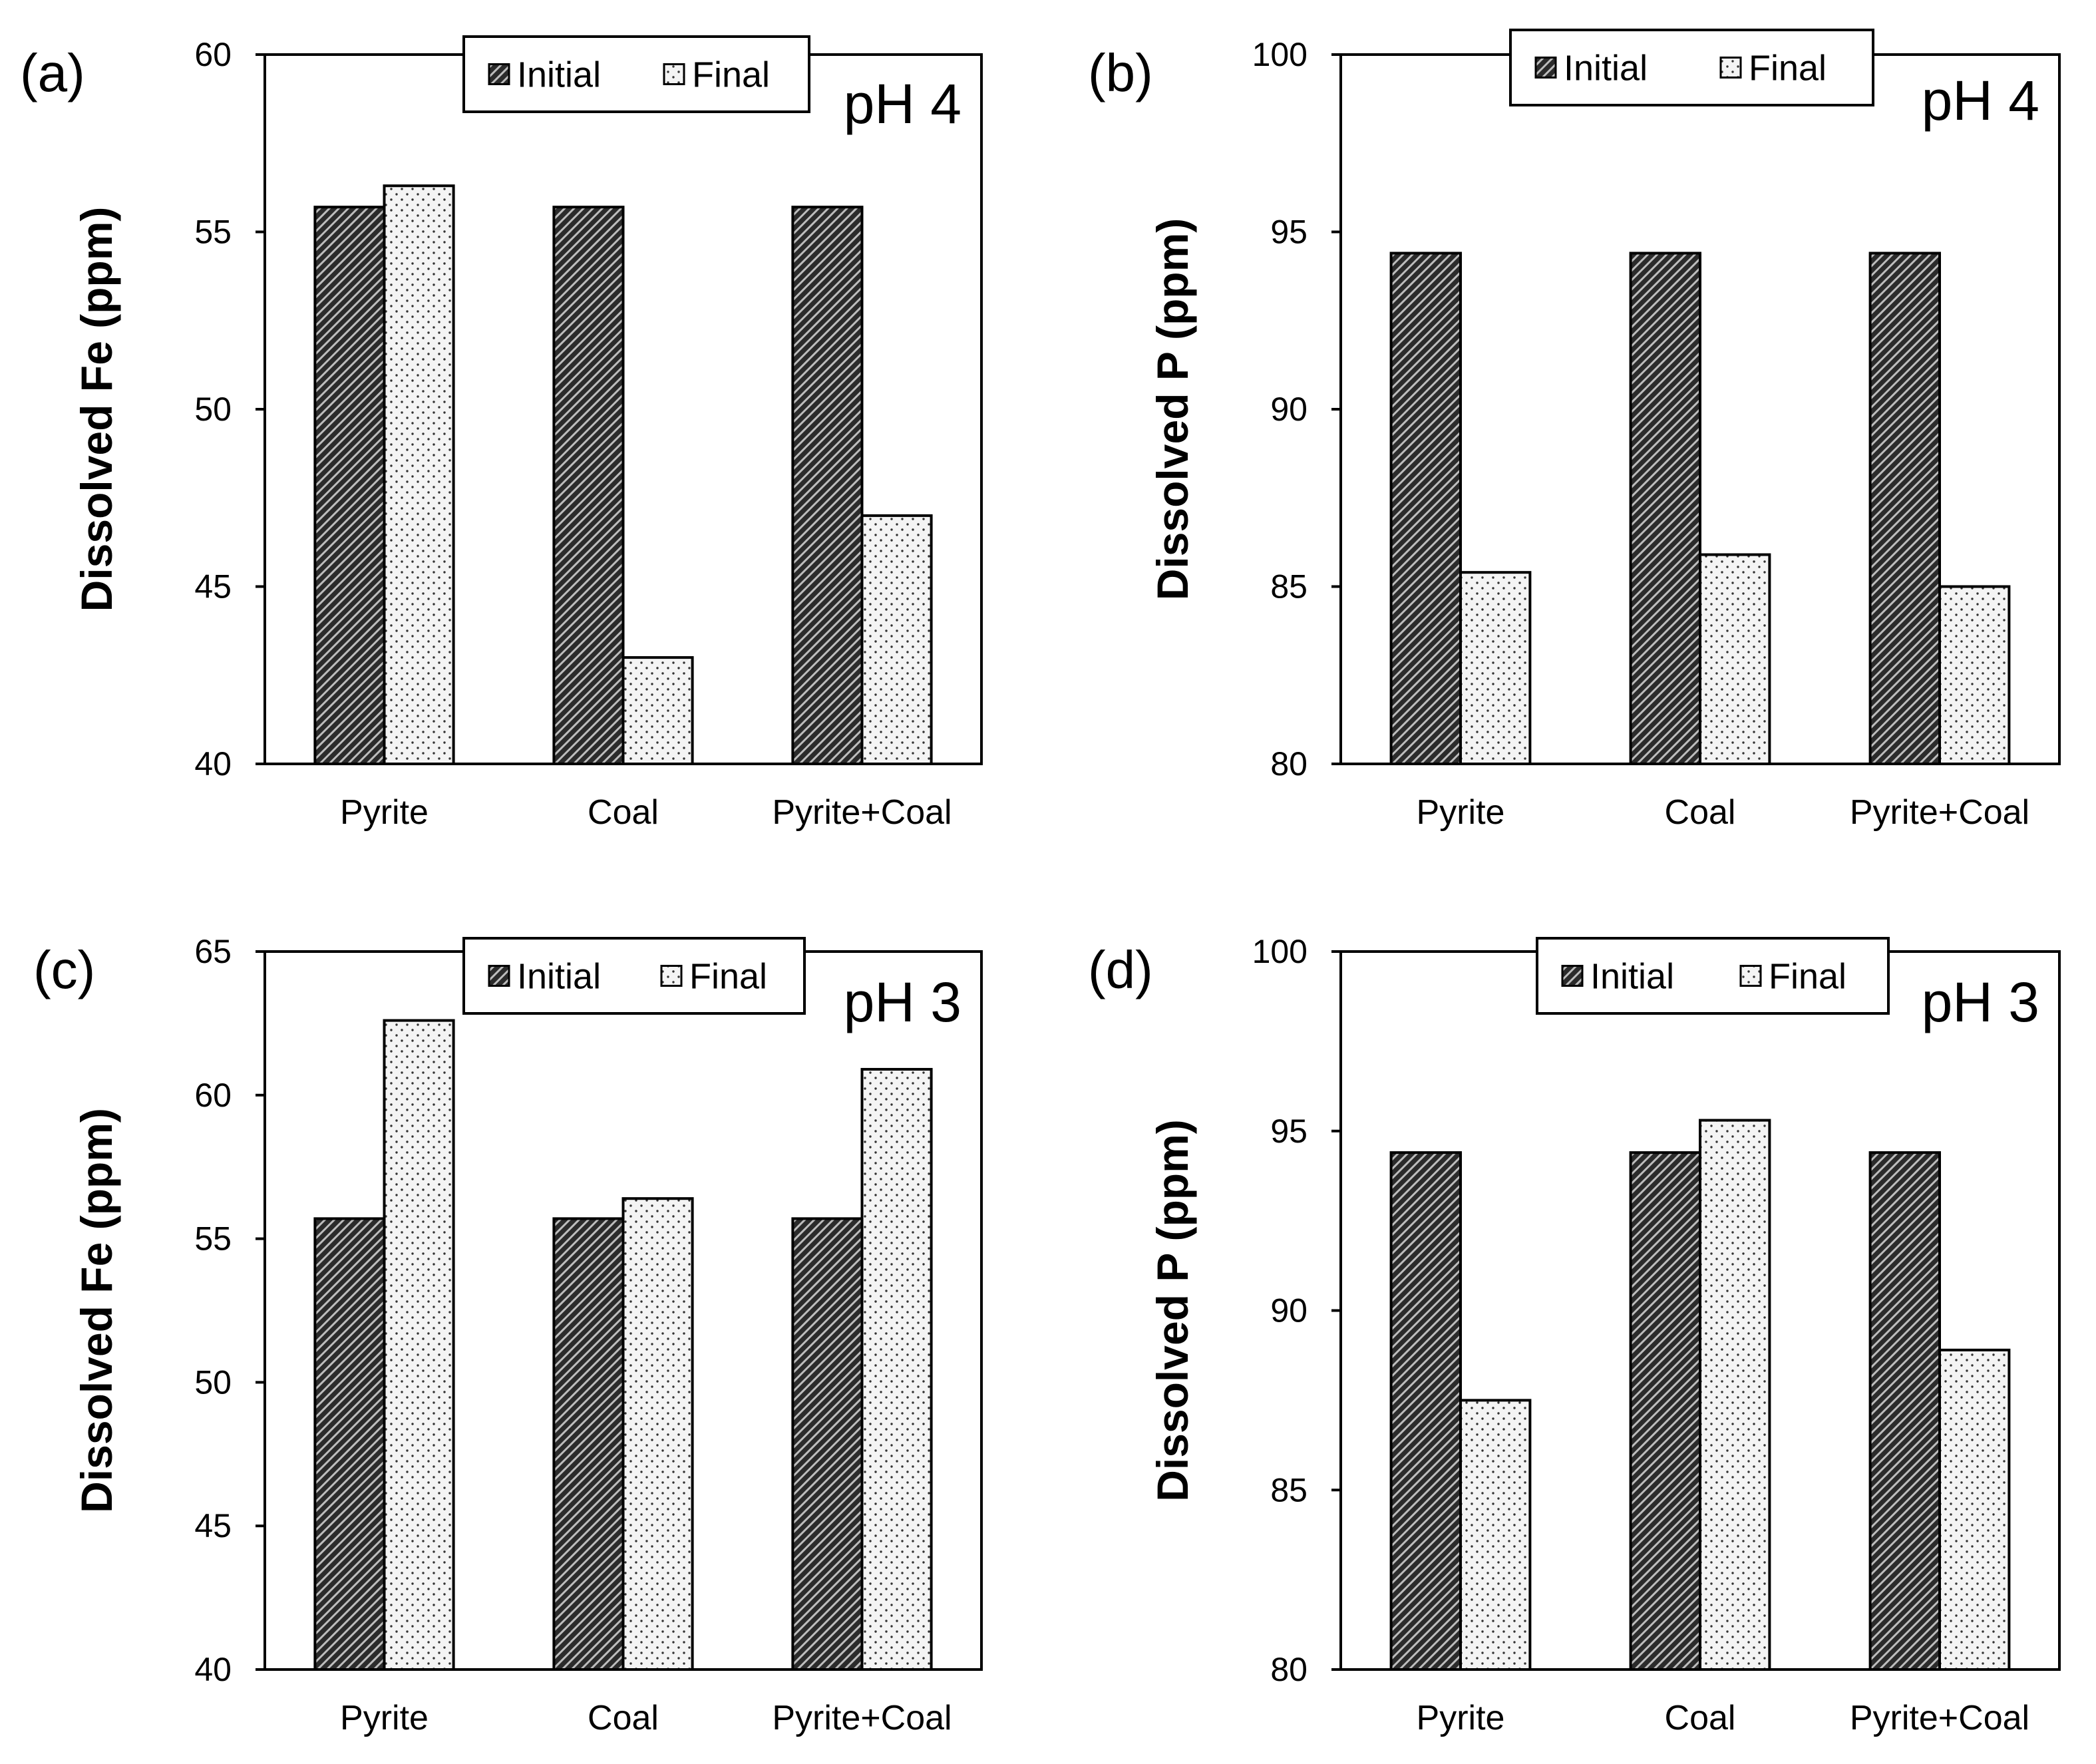 This screenshot has height=1764, width=2096. Describe the element at coordinates (1120, 72) in the screenshot. I see `panel-label: (b)` at that location.